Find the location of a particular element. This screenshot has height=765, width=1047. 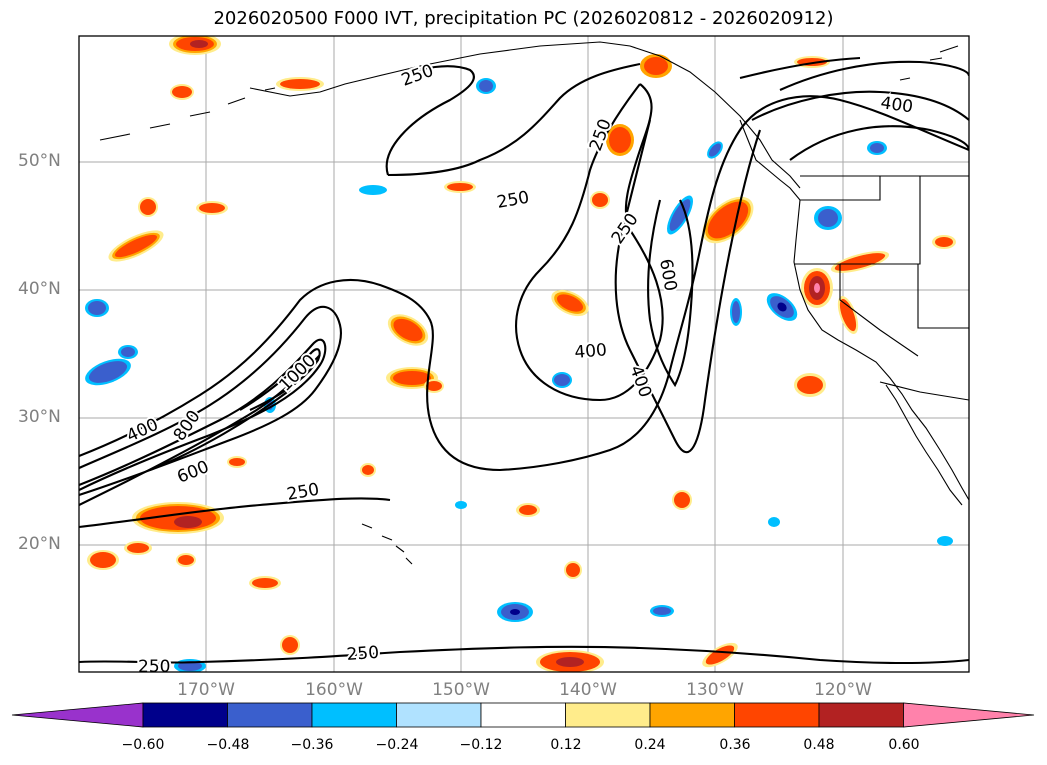

colorbar-tick: −0.24 is located at coordinates (397, 745).